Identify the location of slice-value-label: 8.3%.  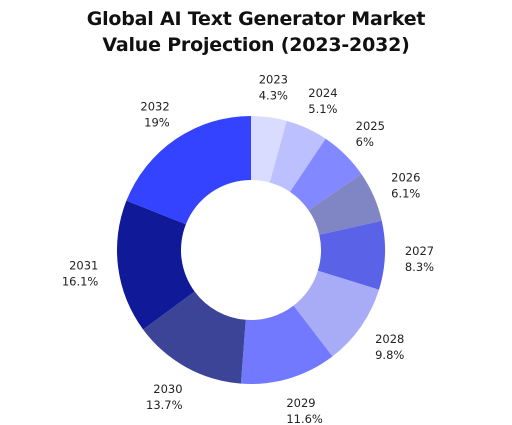
(419, 267).